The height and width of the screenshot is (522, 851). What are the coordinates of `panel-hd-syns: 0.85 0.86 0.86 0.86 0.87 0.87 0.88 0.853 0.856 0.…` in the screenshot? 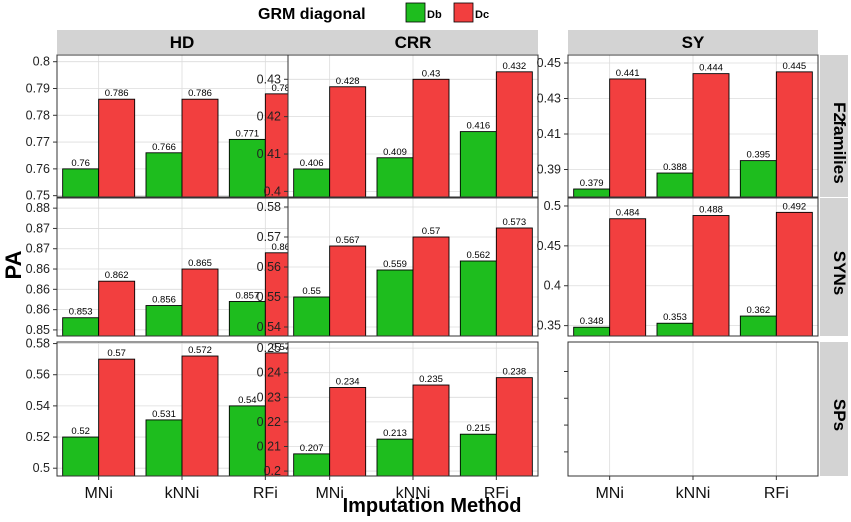 It's located at (167, 267).